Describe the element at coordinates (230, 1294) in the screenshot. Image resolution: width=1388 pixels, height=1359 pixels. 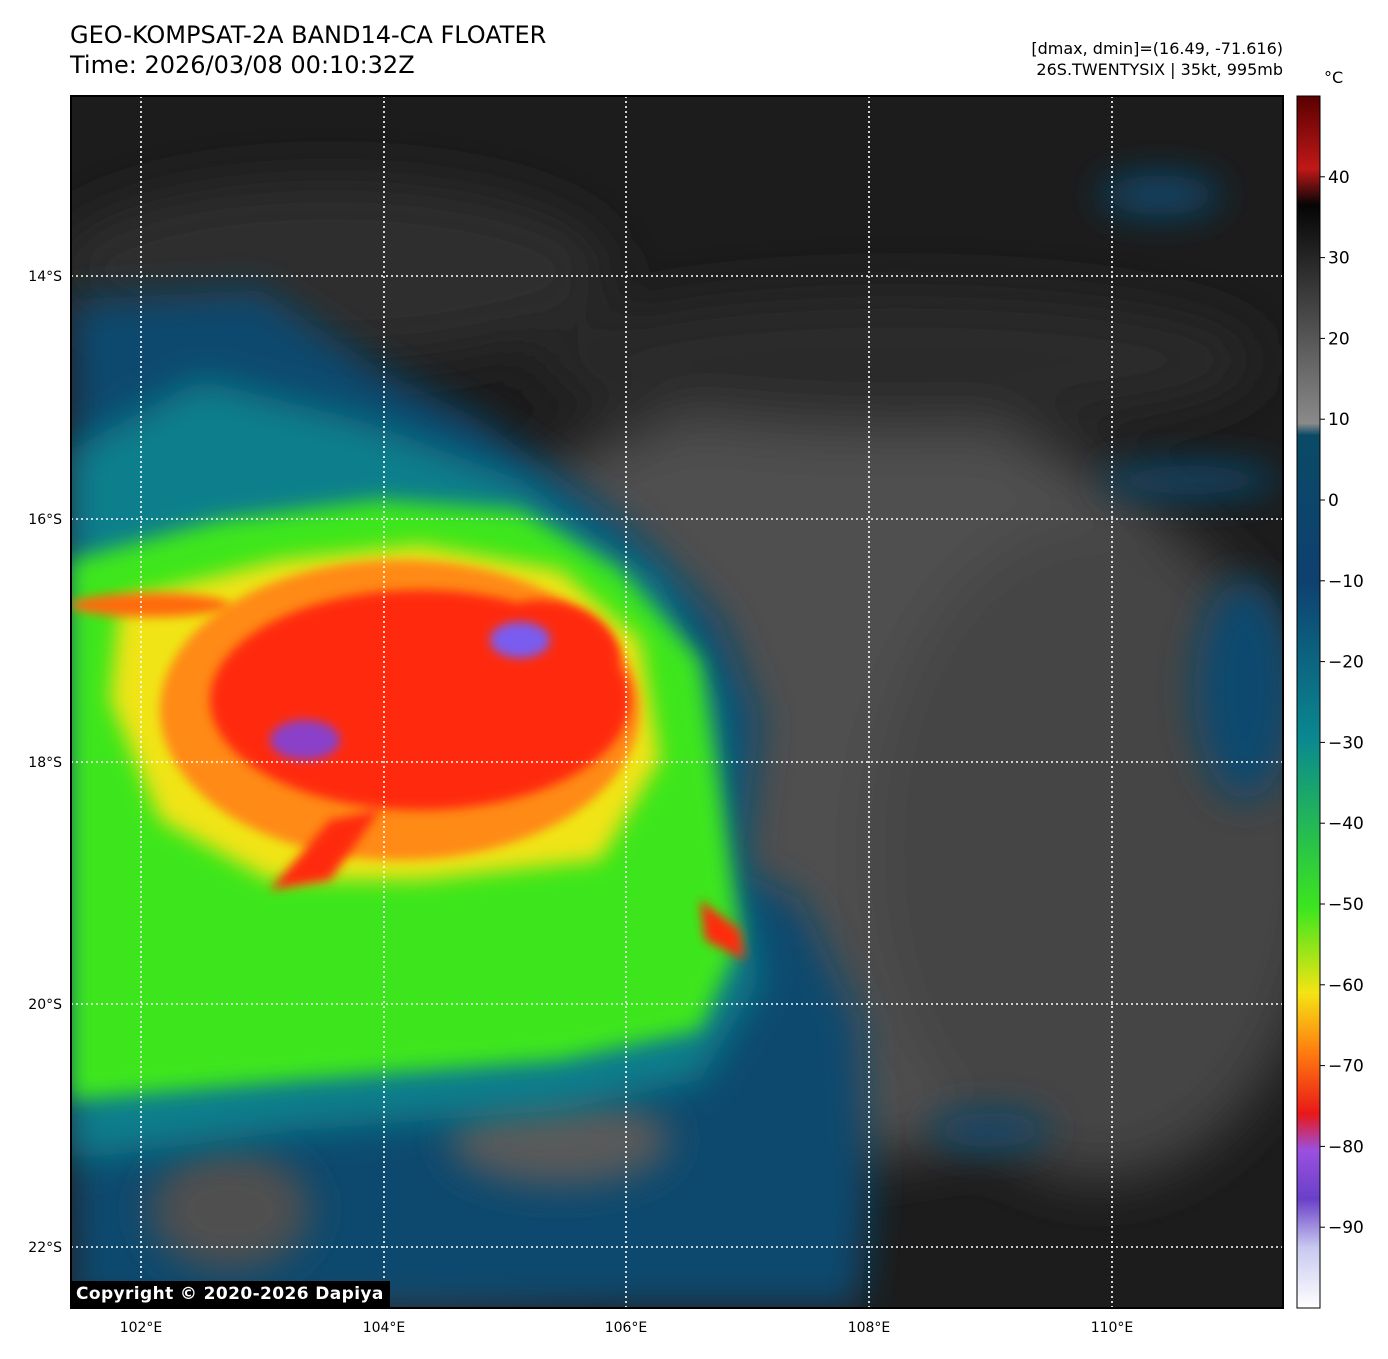
I see `copyright-banner: Copyright © 2020-2026 Dapiya` at that location.